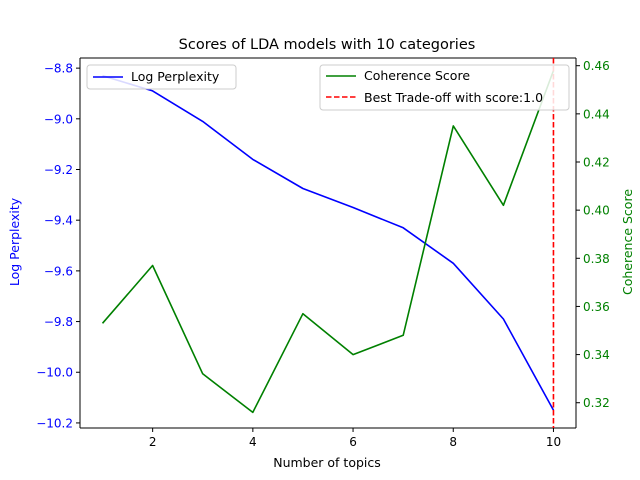  Describe the element at coordinates (453, 442) in the screenshot. I see `x-tick-label: 8` at that location.